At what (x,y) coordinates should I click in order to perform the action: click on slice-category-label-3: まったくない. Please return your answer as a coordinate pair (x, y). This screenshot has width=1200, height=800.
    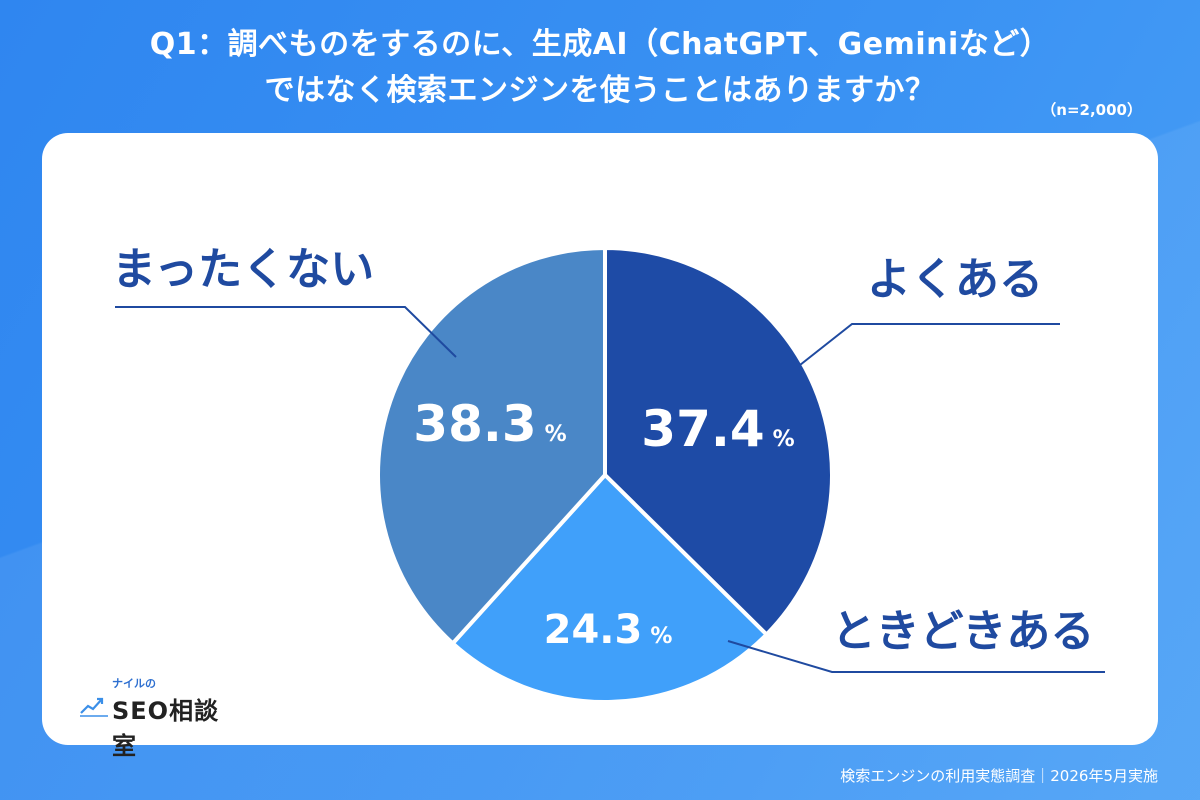
    Looking at the image, I should click on (243, 269).